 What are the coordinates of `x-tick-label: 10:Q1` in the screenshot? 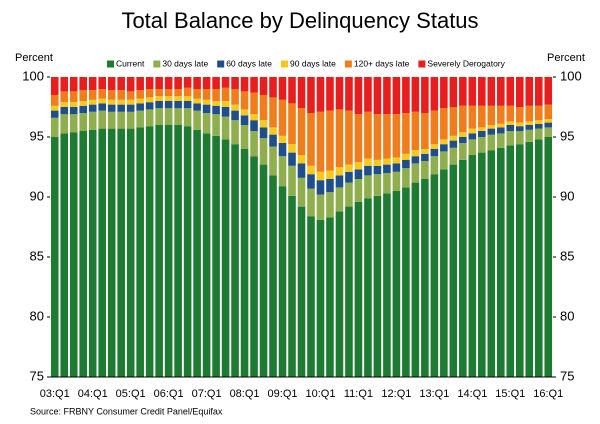 It's located at (320, 394).